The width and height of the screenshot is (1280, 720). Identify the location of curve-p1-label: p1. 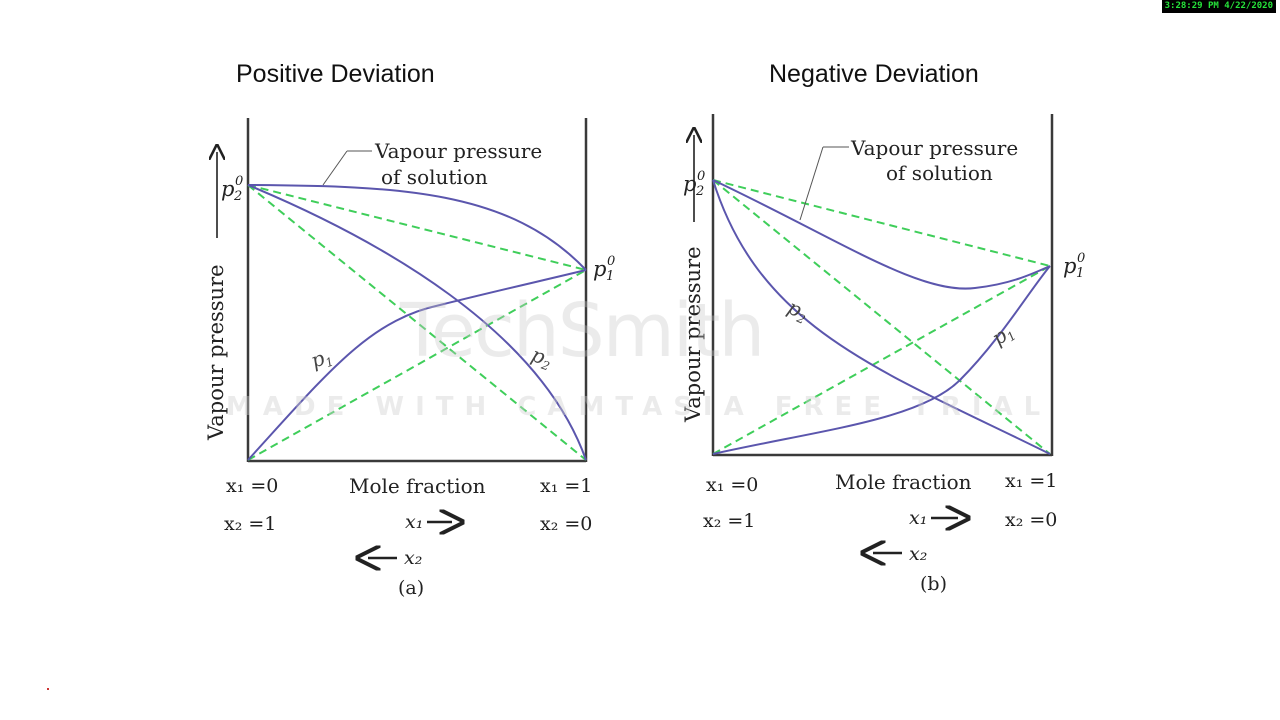
(1003, 335).